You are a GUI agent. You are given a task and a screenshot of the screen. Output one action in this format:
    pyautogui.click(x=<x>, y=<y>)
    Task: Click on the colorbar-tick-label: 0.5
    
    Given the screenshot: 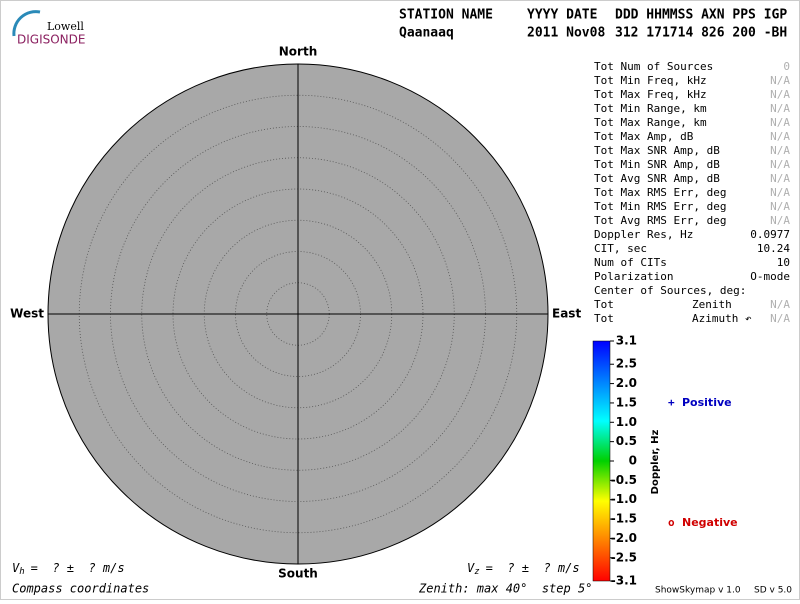 What is the action you would take?
    pyautogui.click(x=626, y=441)
    